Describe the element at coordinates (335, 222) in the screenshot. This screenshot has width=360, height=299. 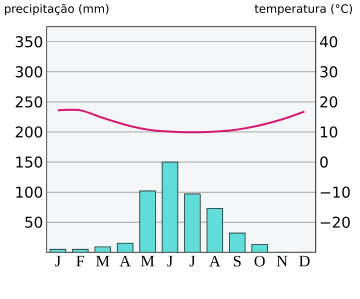
I see `y2-tick-label: −20` at that location.